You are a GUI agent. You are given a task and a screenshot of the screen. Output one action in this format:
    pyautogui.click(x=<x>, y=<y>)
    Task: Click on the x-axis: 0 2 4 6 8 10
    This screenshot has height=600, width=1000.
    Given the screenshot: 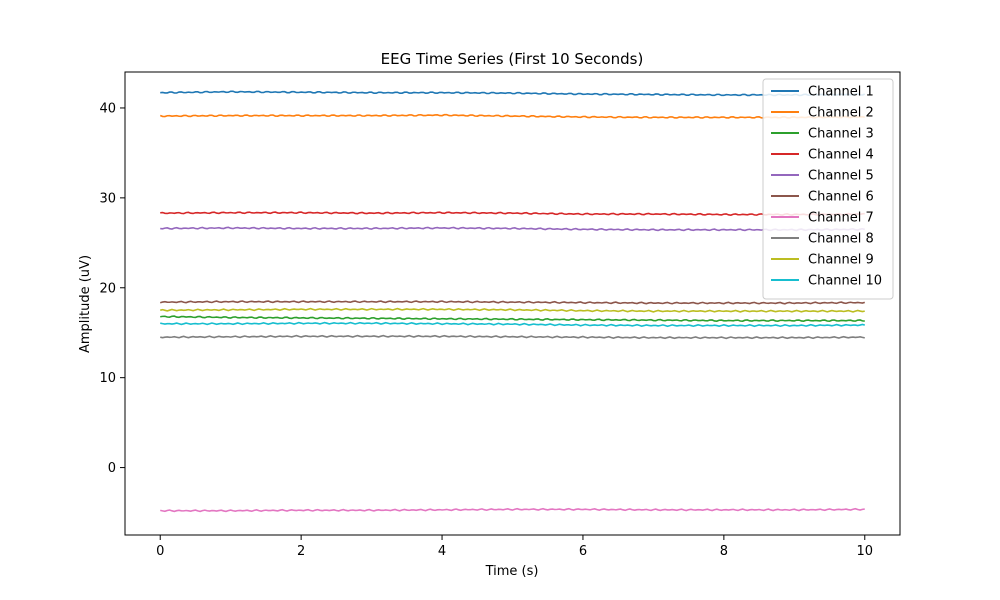 What is the action you would take?
    pyautogui.click(x=514, y=547)
    